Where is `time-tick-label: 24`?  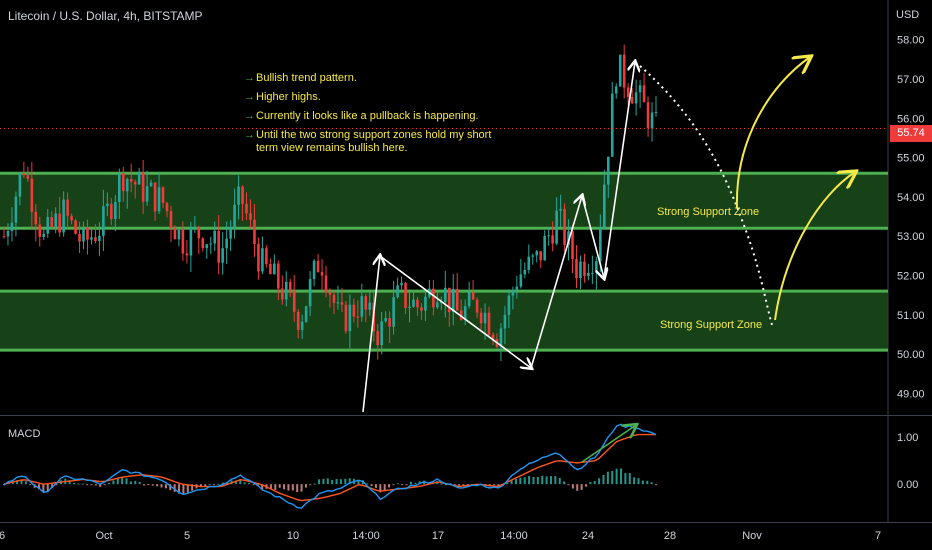 time-tick-label: 24 is located at coordinates (588, 536).